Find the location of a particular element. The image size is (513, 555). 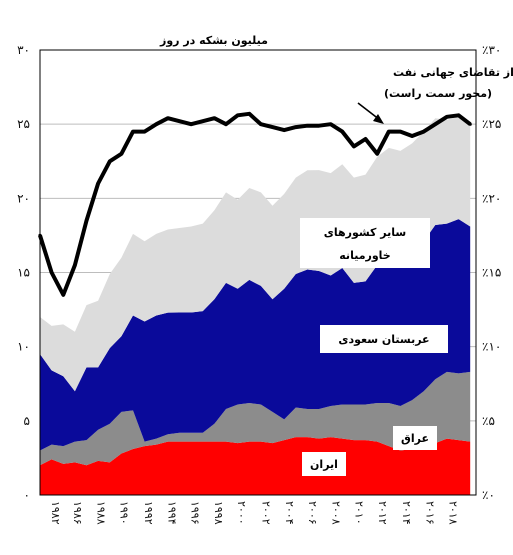

label-saudi-text: عربستان سعودی is located at coordinates (383, 339).